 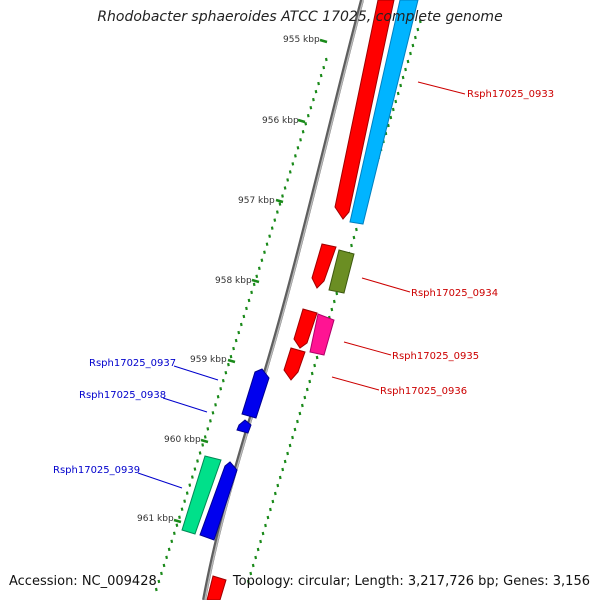 I want to click on gene-label-rsph17025-0938: Rsph17025_0938, so click(x=122, y=395).